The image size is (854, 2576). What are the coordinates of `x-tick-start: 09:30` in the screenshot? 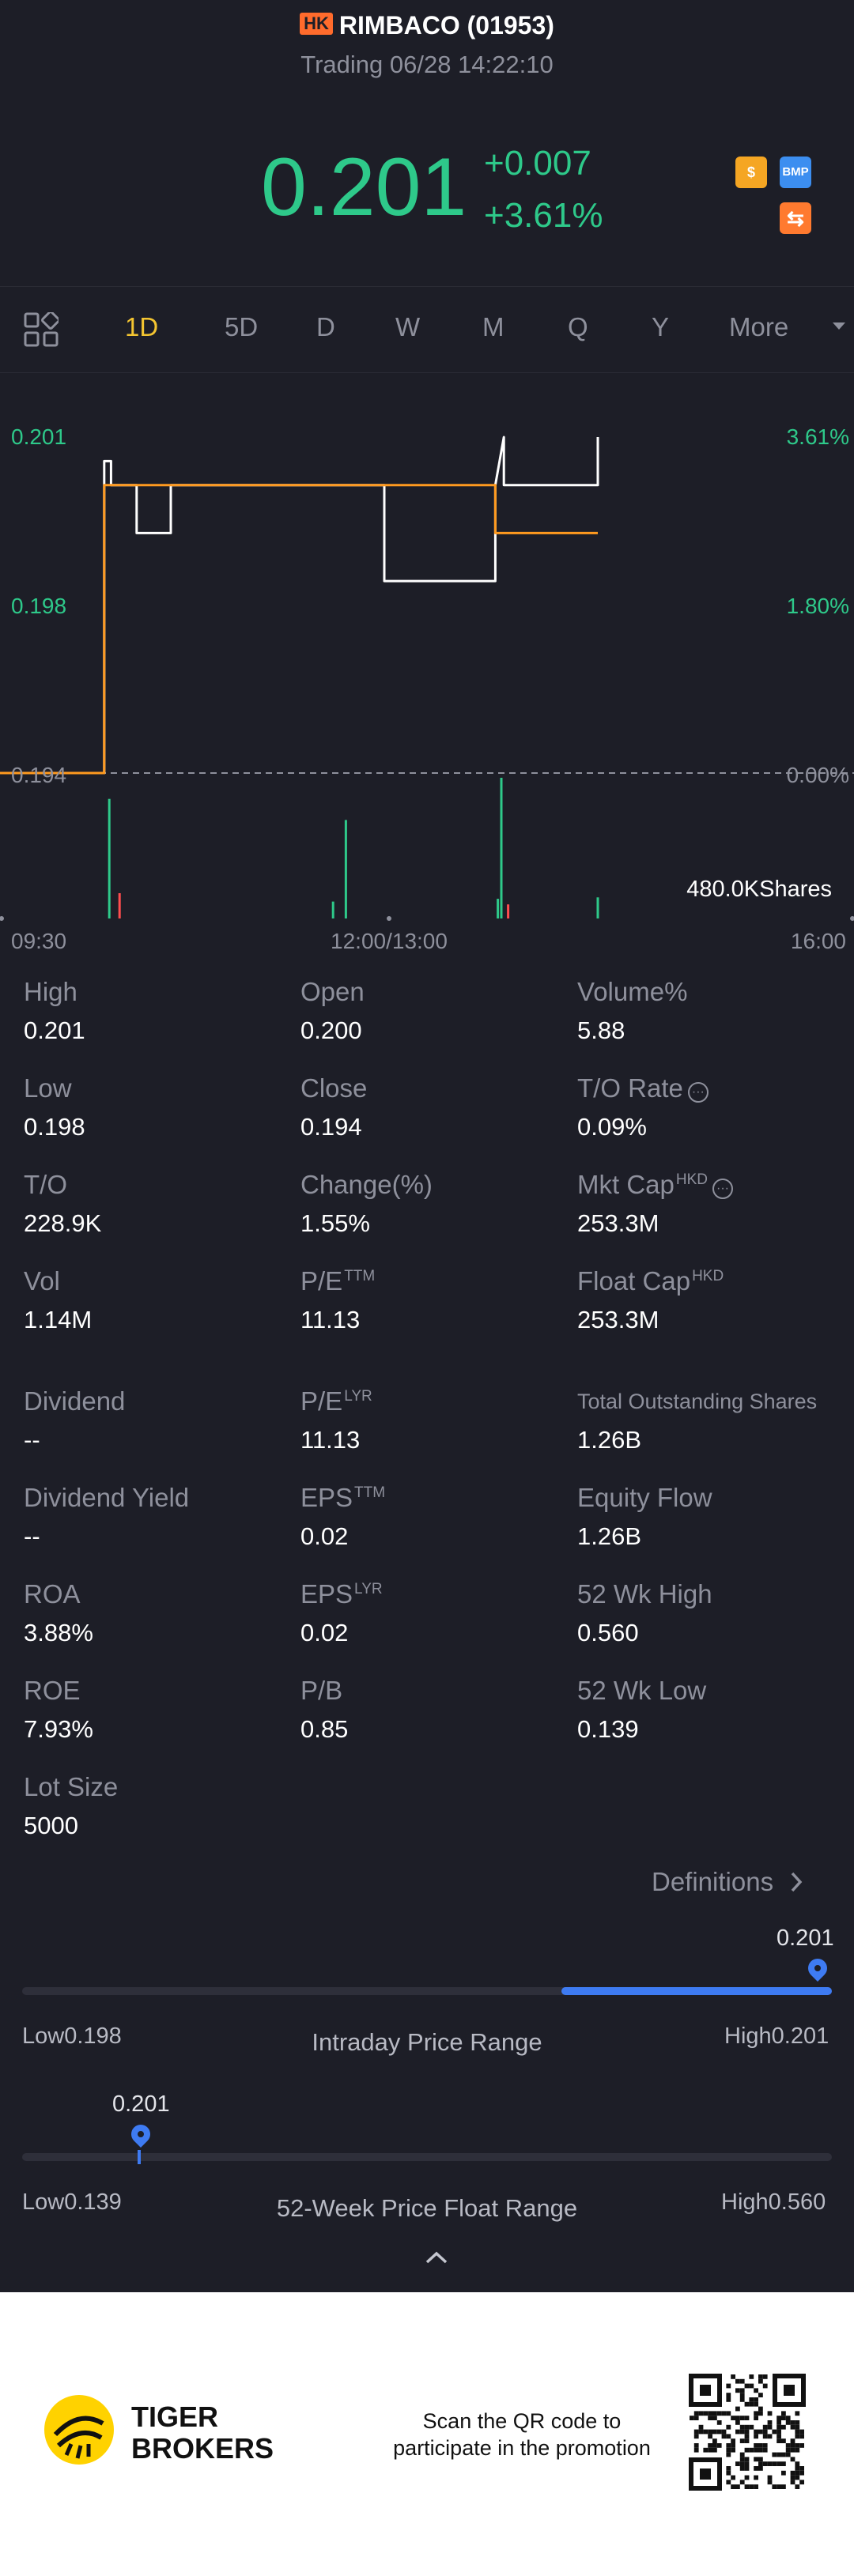 It's located at (38, 941).